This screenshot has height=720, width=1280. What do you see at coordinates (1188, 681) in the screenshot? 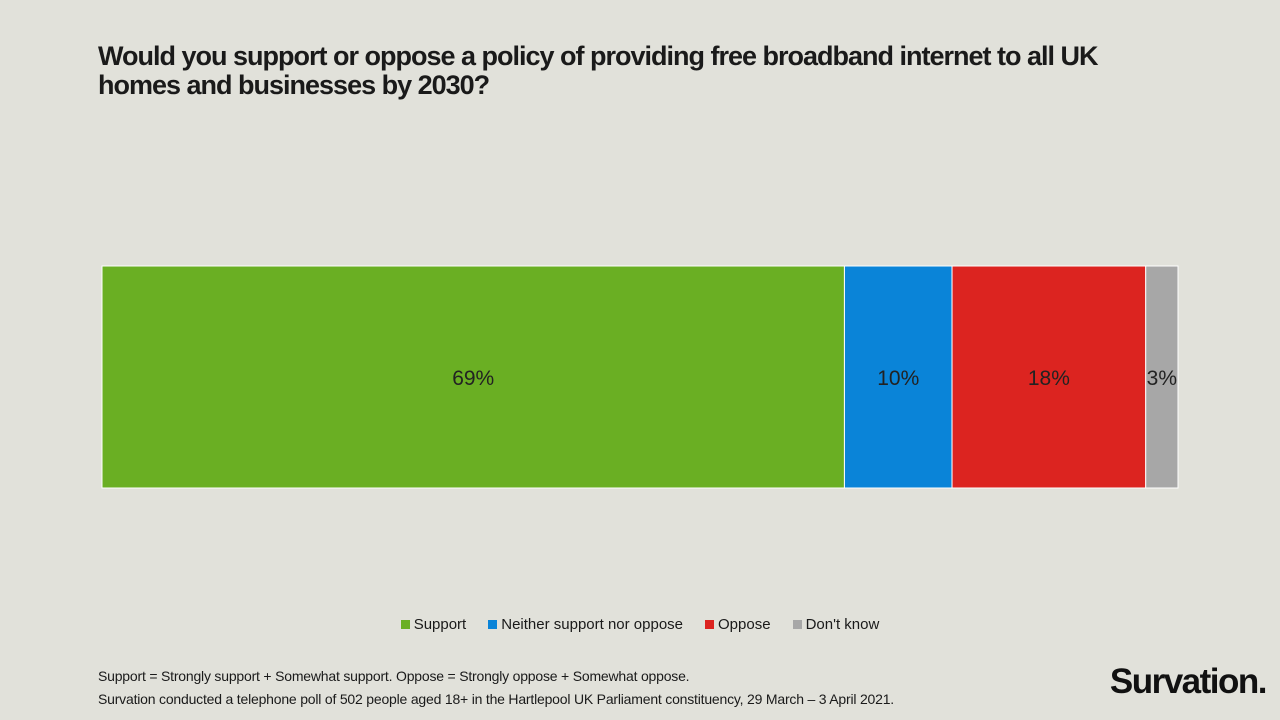
I see `survation-logo: Survation.` at bounding box center [1188, 681].